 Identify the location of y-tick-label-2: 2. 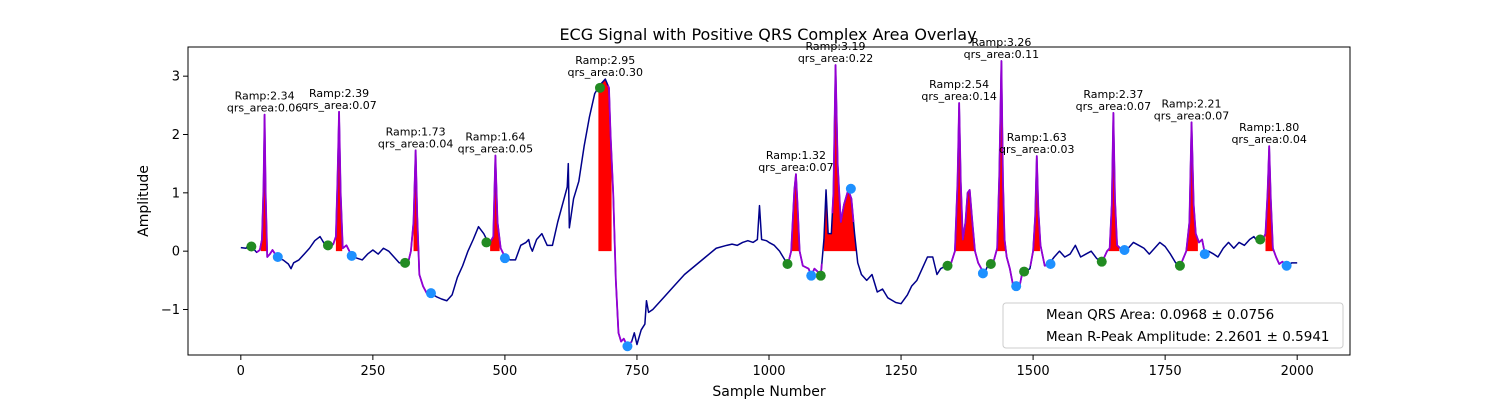
(176, 135).